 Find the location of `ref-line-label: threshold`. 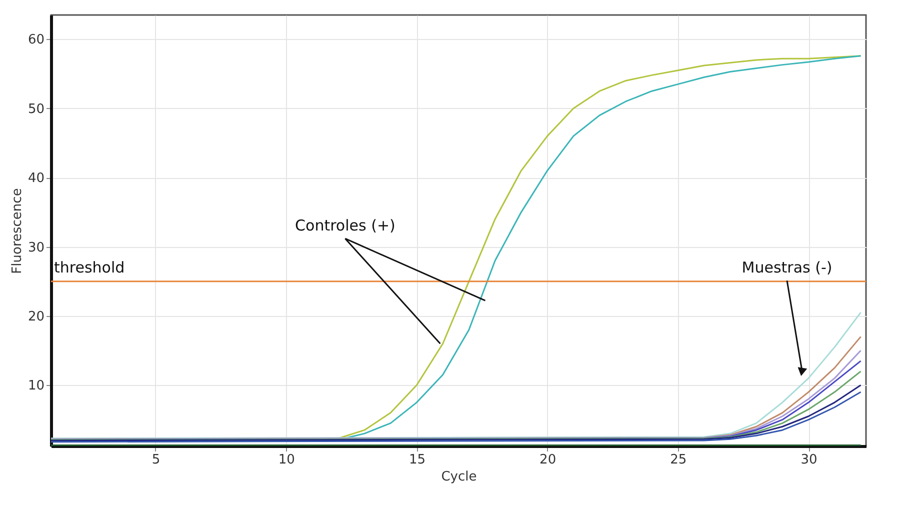

ref-line-label: threshold is located at coordinates (89, 267).